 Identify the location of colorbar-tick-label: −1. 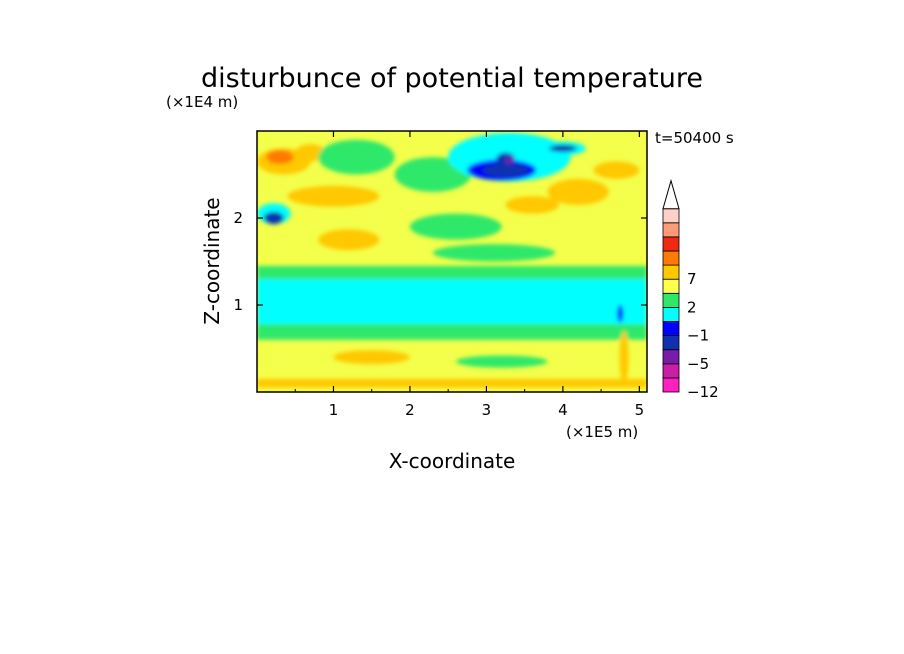
(698, 336).